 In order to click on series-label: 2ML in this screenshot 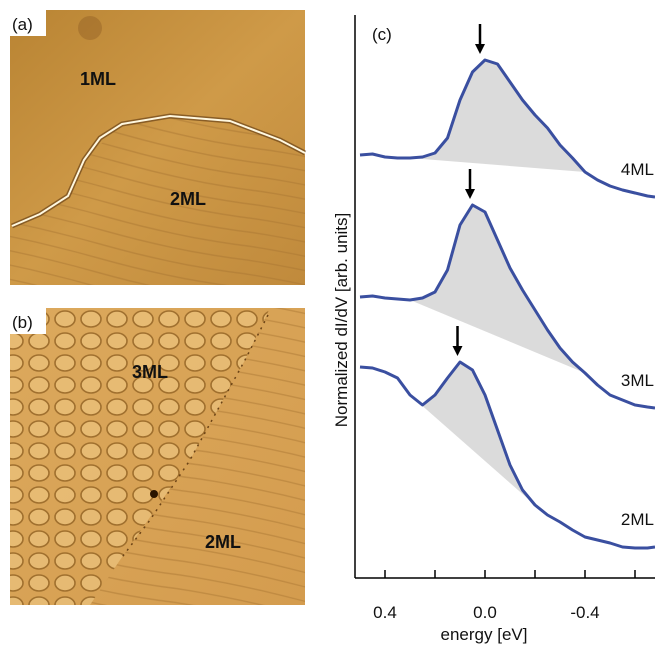, I will do `click(637, 519)`.